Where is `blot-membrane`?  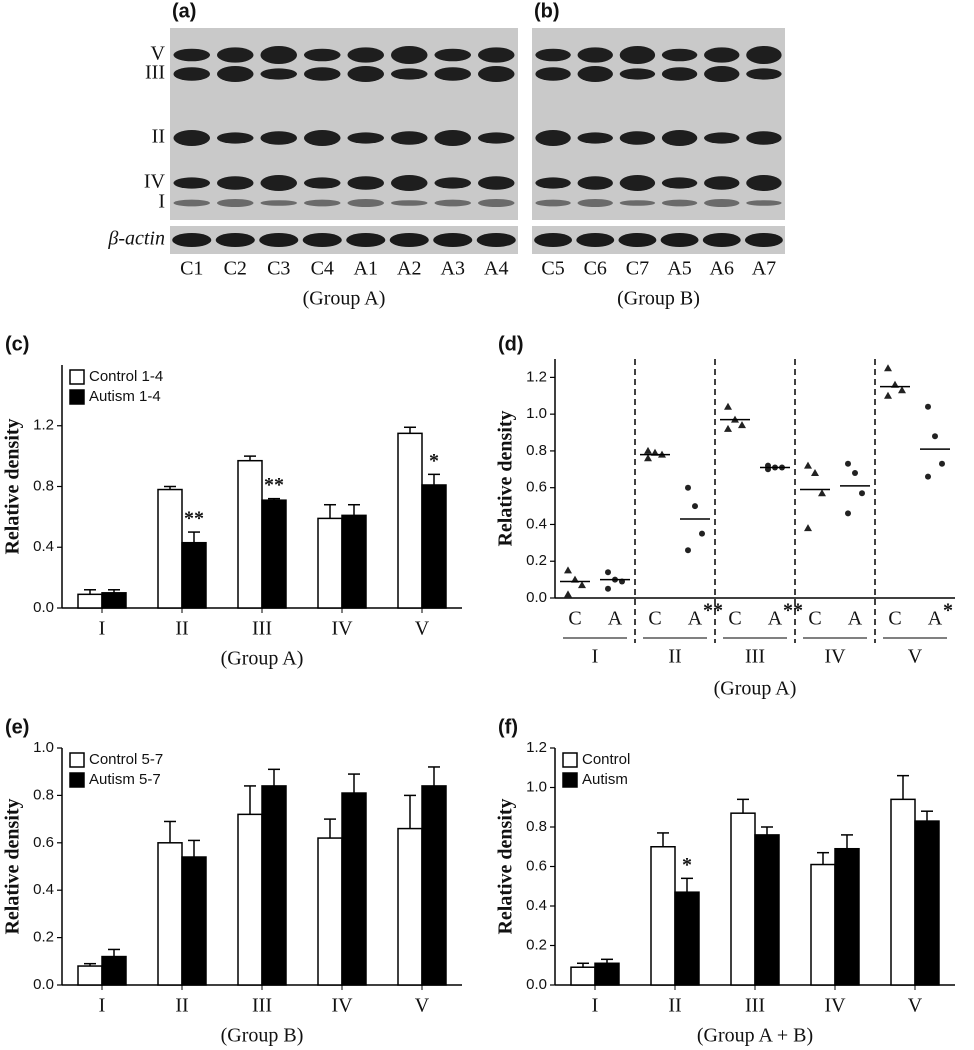
blot-membrane is located at coordinates (658, 124).